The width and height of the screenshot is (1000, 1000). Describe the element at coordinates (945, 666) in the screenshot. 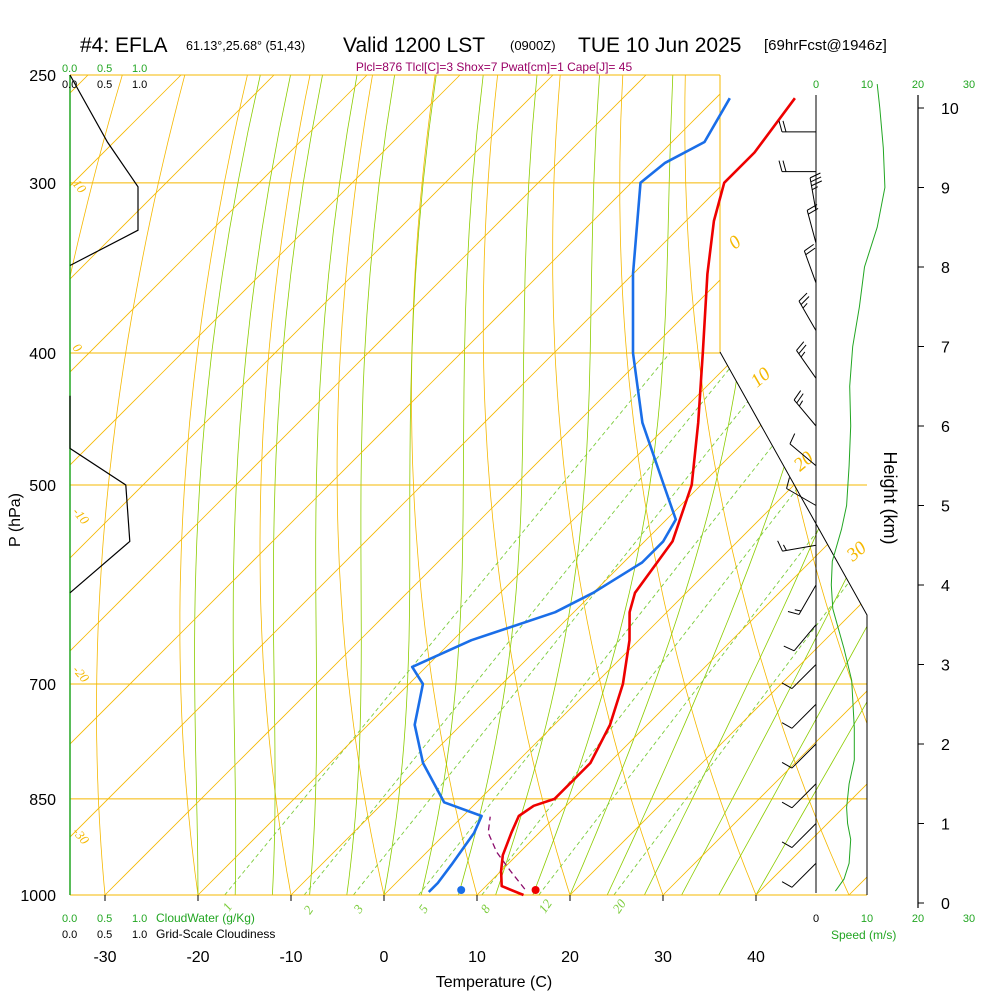

I see `height-tick-label: 3` at that location.